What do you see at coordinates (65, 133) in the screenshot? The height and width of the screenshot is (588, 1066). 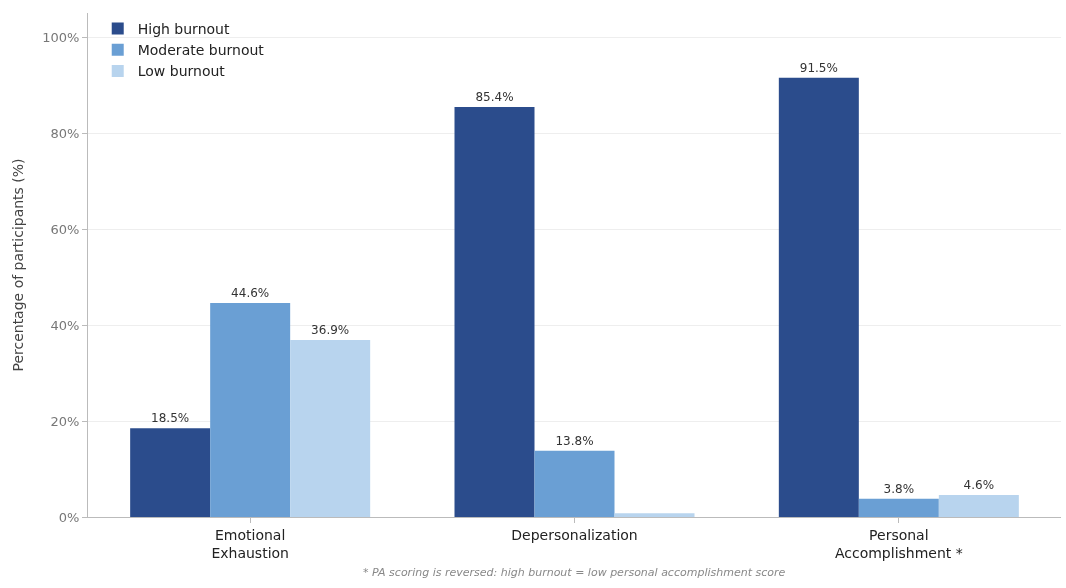 I see `y-tick-label: 80%` at bounding box center [65, 133].